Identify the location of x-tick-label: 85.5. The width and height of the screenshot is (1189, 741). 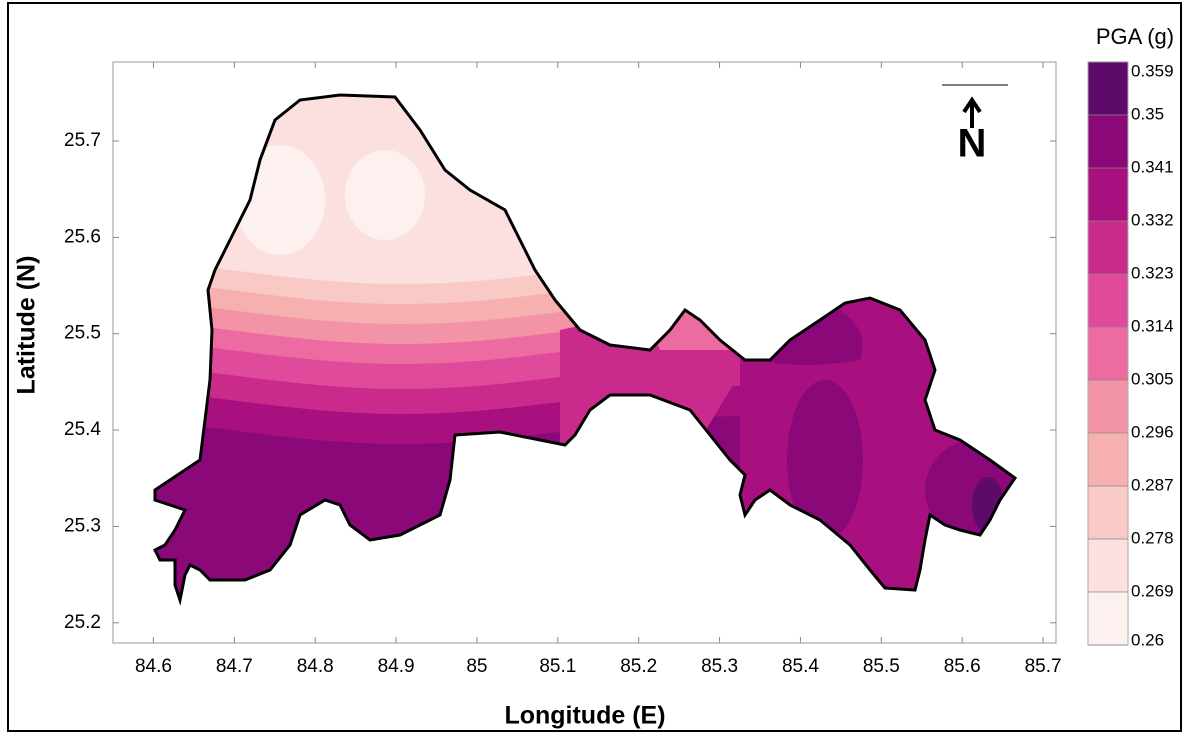
(881, 666).